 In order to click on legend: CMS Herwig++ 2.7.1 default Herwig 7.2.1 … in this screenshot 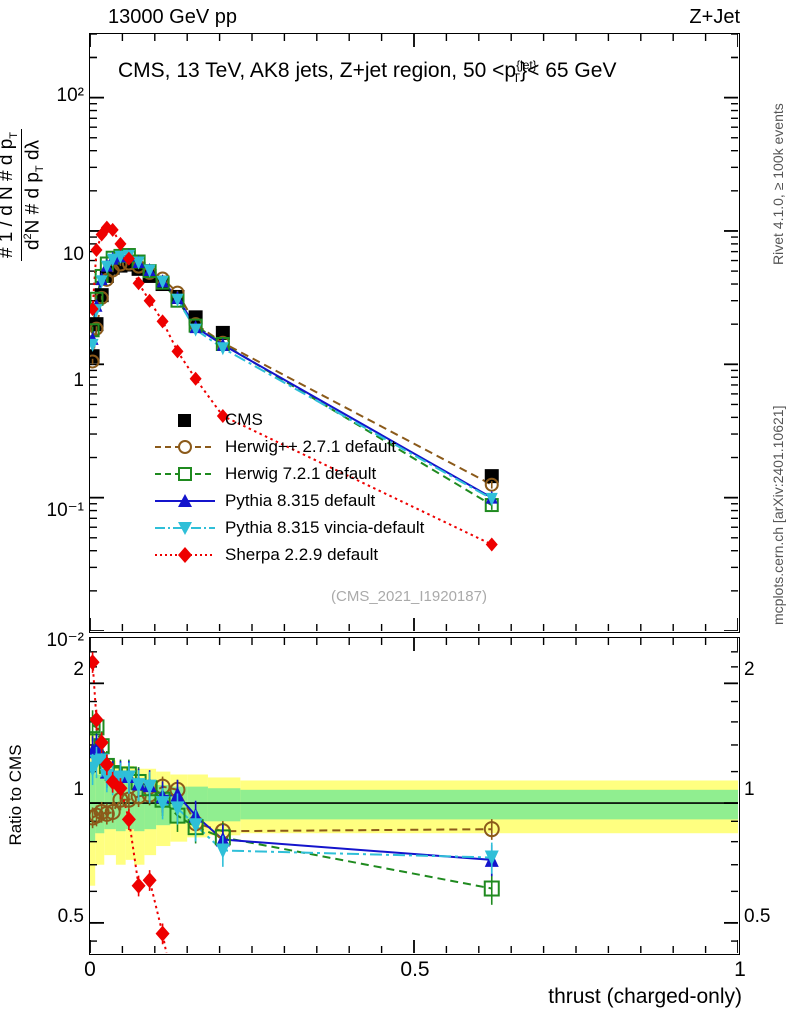, I will do `click(289, 487)`.